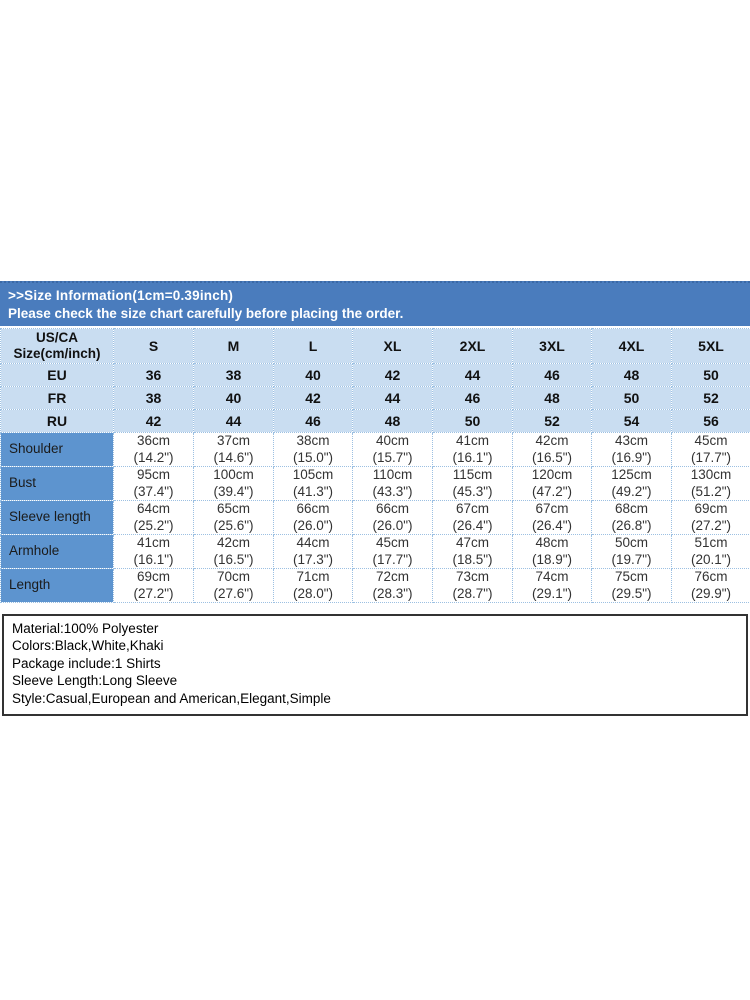 Image resolution: width=750 pixels, height=1000 pixels. Describe the element at coordinates (472, 483) in the screenshot. I see `measurement-value-cell: 115cm (45.3")` at that location.